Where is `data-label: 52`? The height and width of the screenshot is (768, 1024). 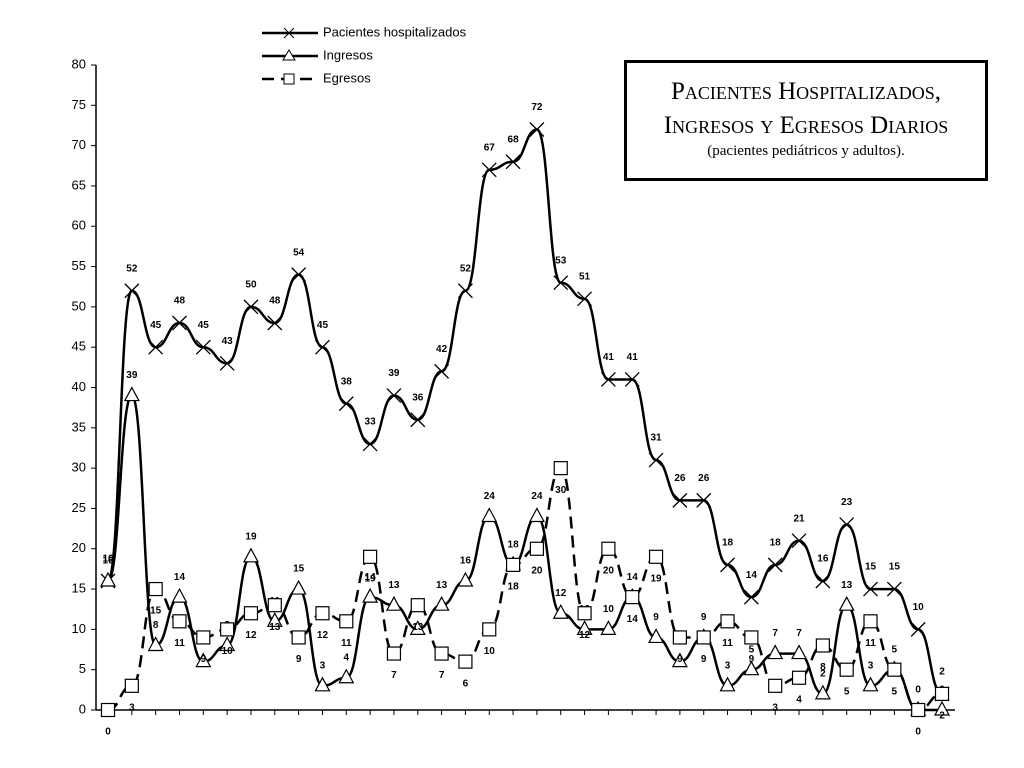
data-label: 52 is located at coordinates (466, 268).